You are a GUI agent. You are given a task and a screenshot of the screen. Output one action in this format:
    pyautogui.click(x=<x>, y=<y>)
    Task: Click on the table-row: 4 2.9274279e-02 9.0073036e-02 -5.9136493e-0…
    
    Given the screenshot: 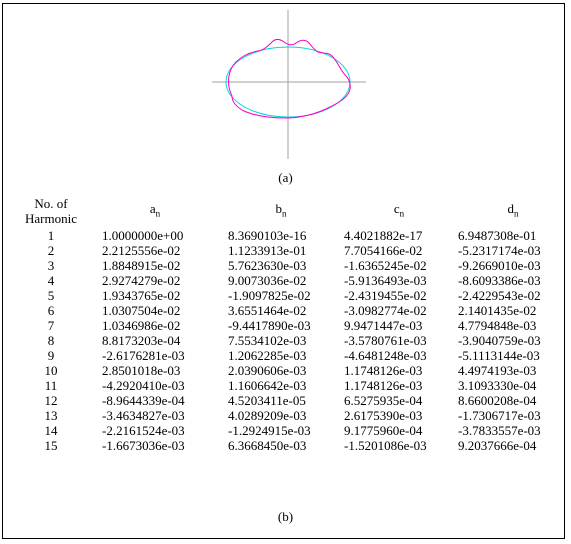 What is the action you would take?
    pyautogui.click(x=291, y=280)
    